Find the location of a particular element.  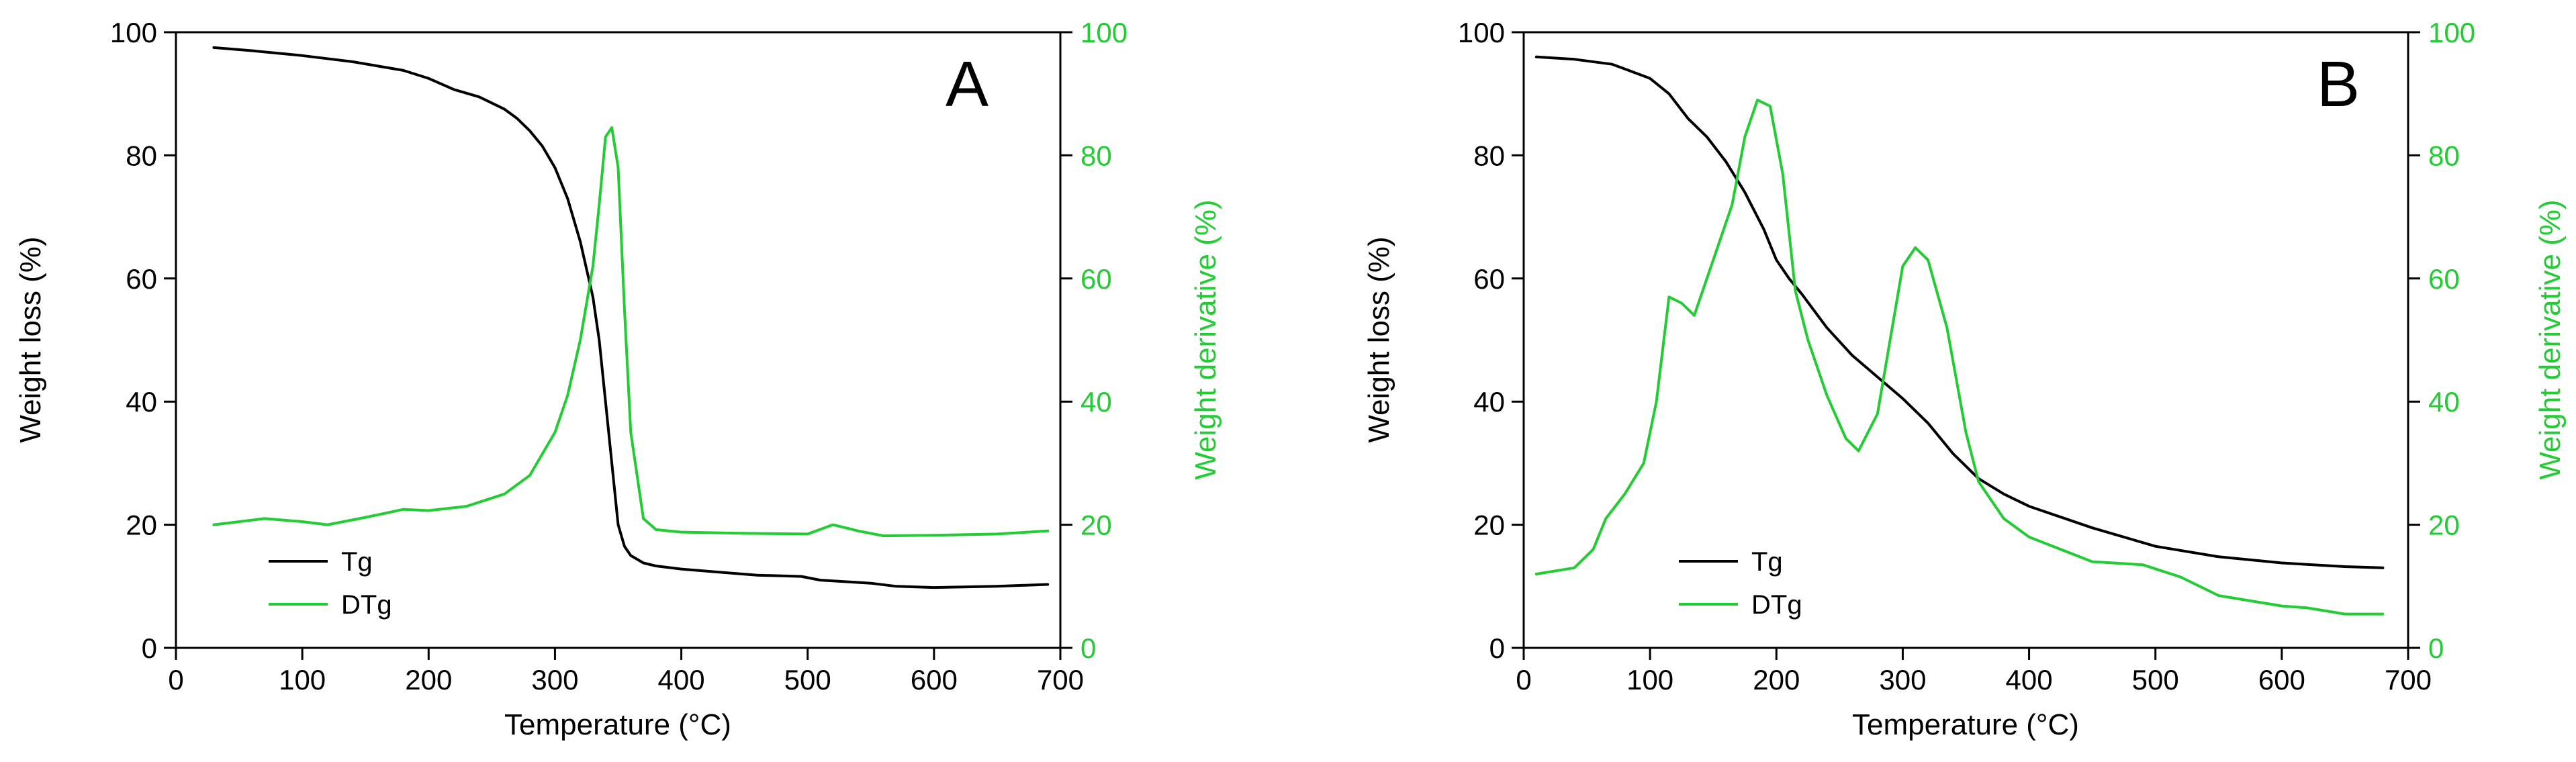

panel-label: A is located at coordinates (967, 84).